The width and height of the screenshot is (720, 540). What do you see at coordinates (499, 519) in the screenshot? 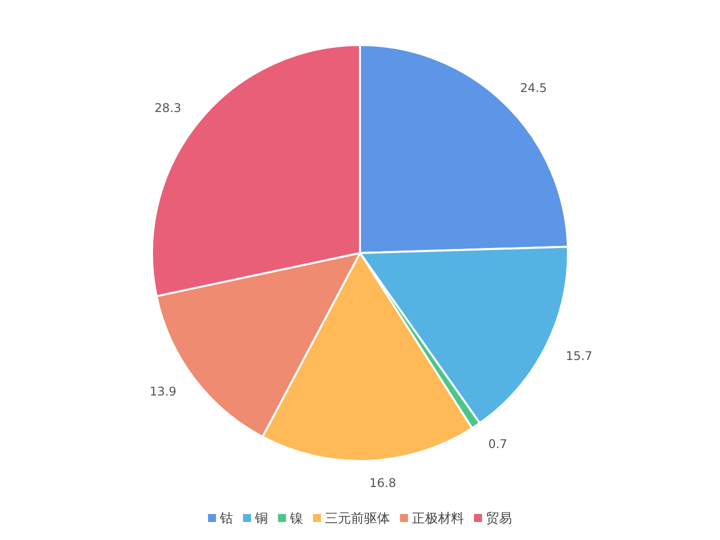
I see `legend-label: 贸易` at bounding box center [499, 519].